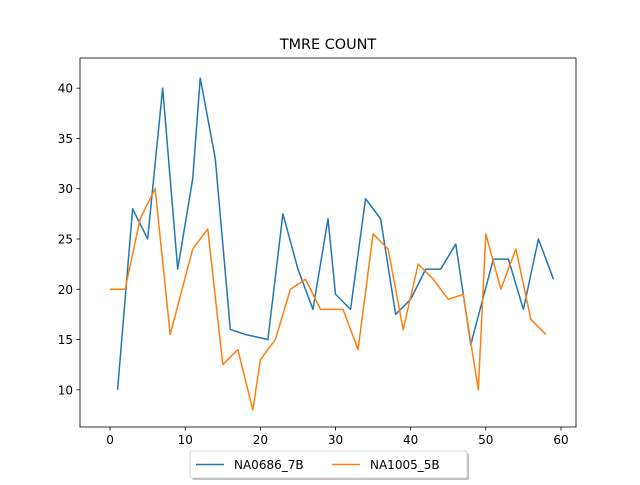 The image size is (640, 485). I want to click on x-tick-label: 10, so click(185, 440).